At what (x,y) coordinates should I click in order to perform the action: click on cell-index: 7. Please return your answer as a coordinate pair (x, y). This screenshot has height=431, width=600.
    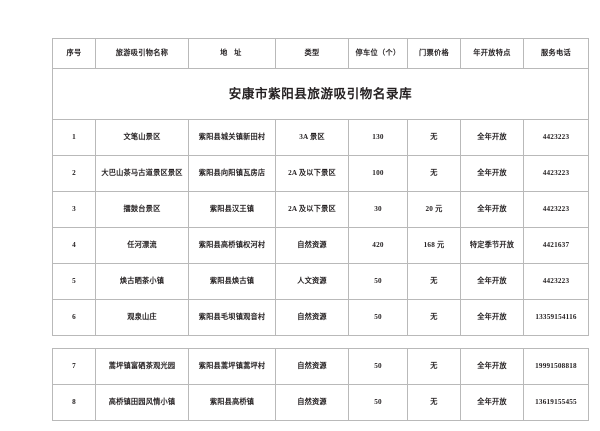
    Looking at the image, I should click on (74, 366).